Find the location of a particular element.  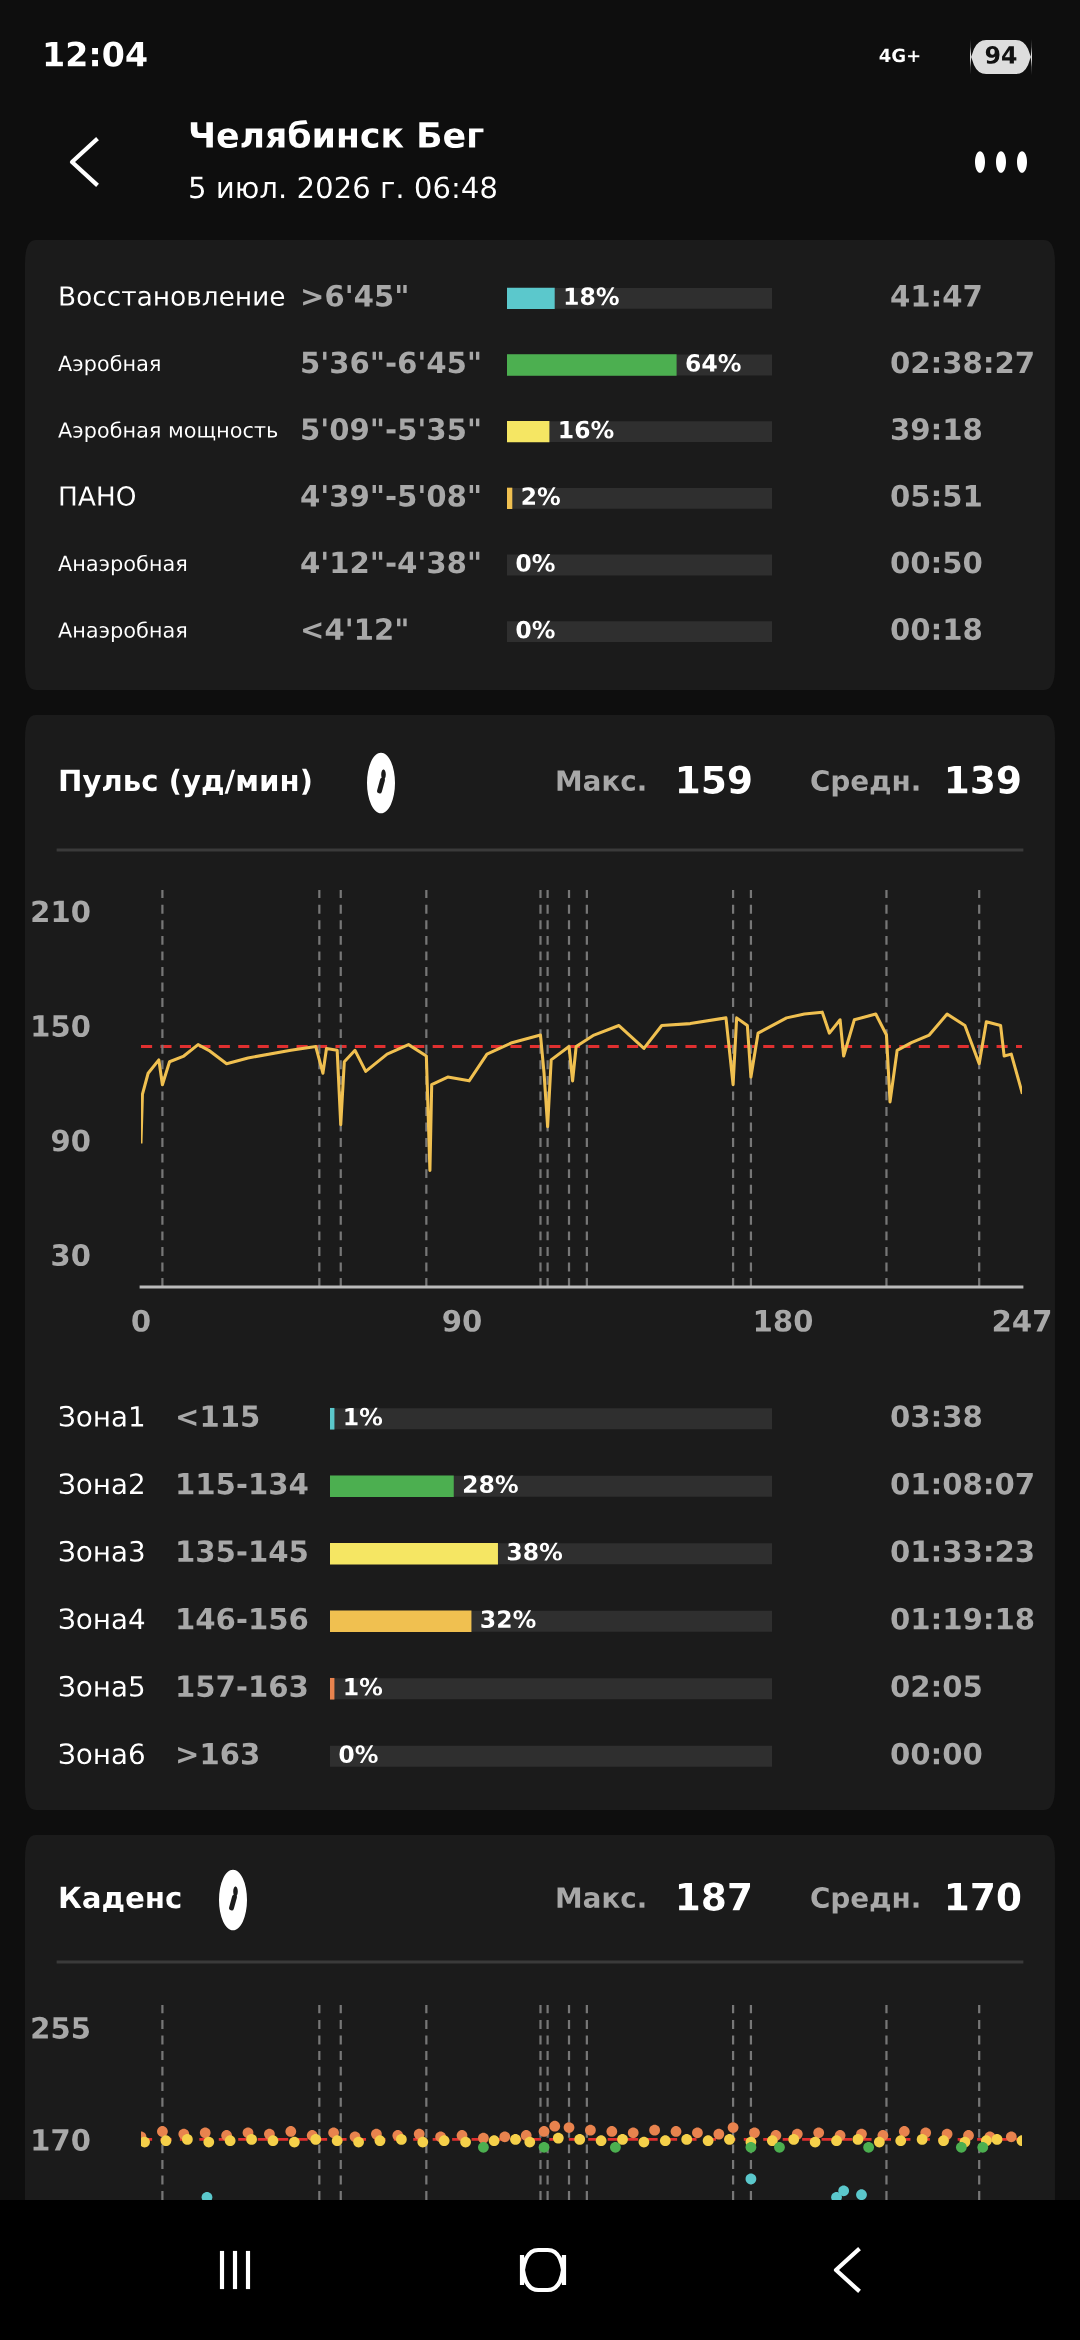

text: <115 is located at coordinates (218, 1416).